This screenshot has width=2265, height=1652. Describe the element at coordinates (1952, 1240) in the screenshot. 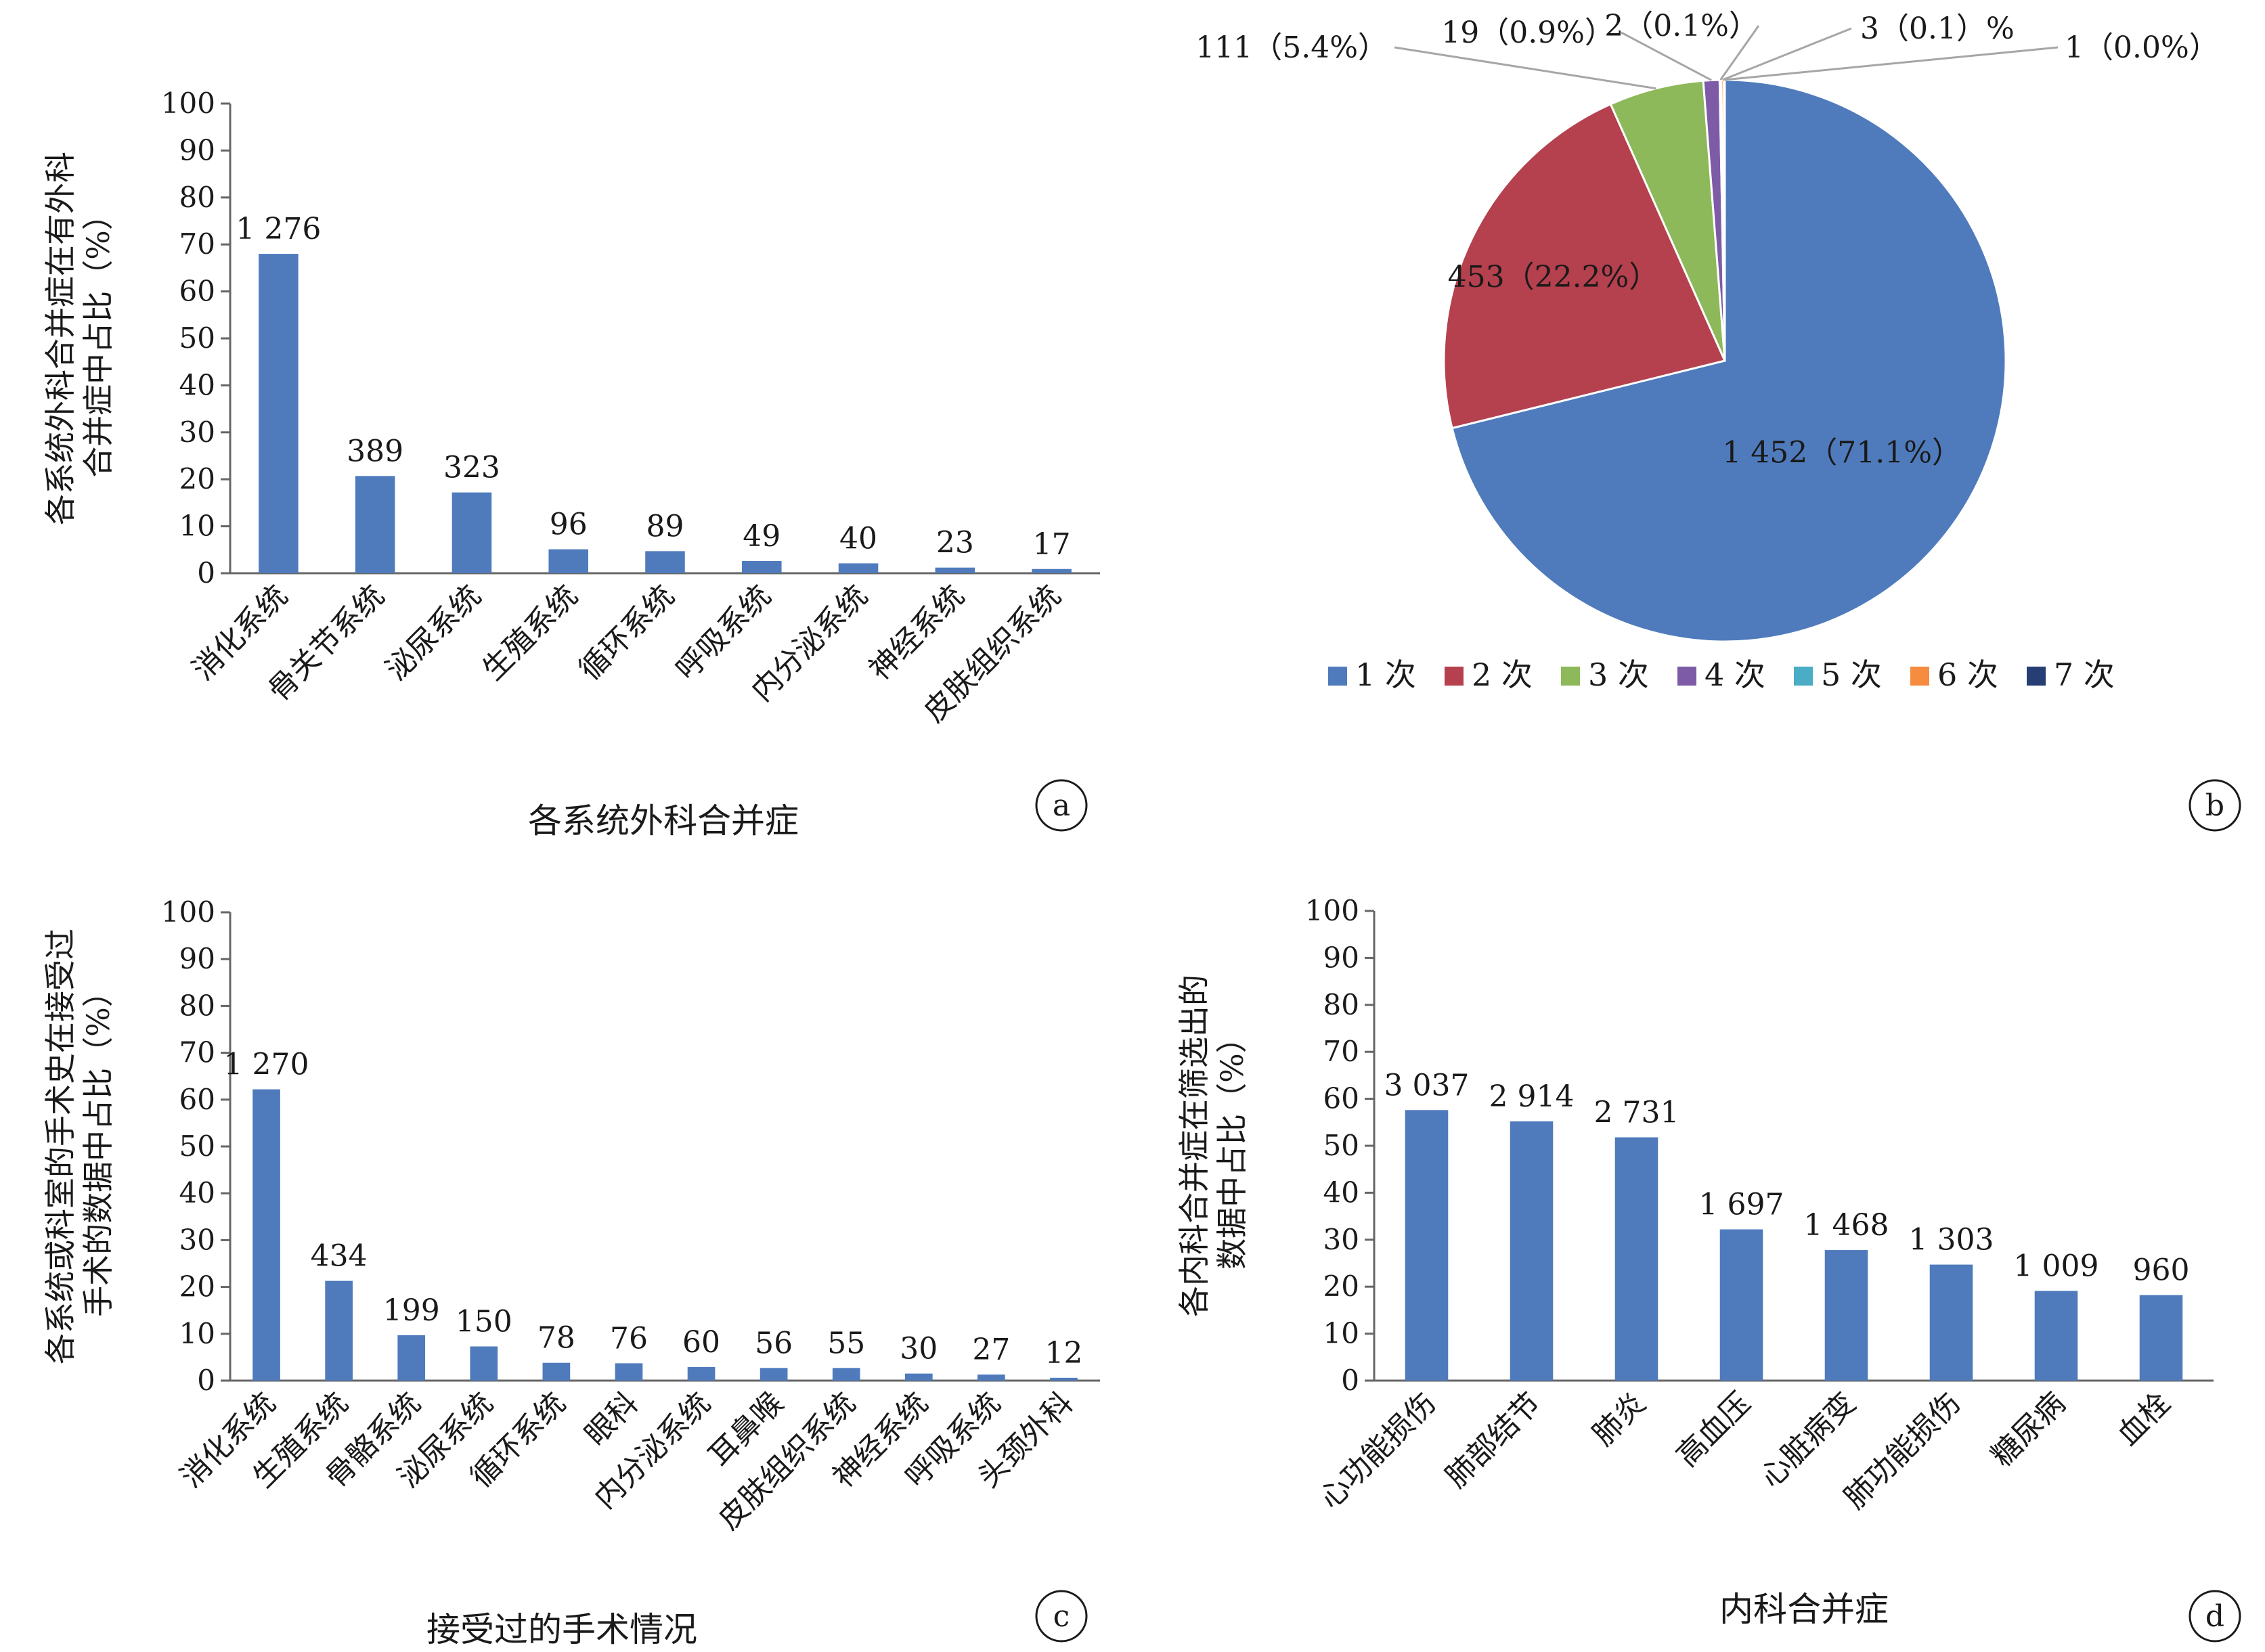

I see `bar-data-label: 1 303` at that location.